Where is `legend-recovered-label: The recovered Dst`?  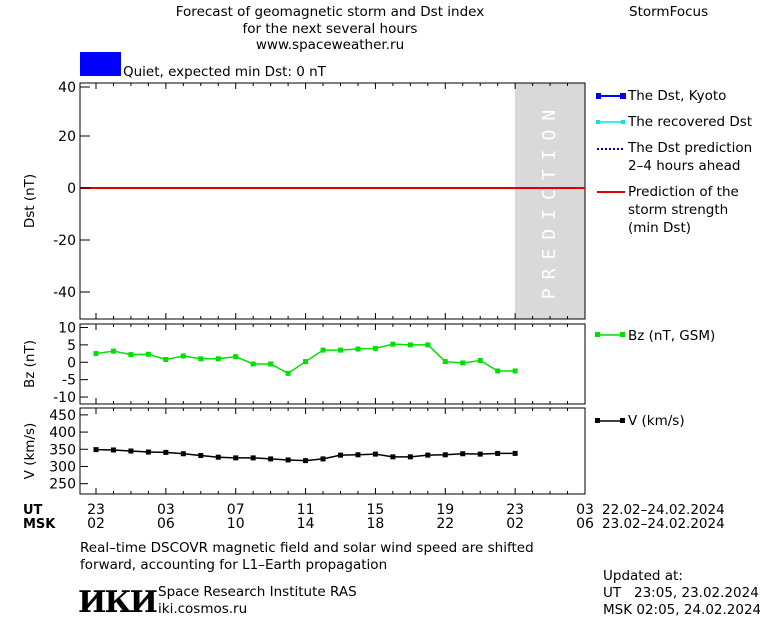 legend-recovered-label: The recovered Dst is located at coordinates (689, 122).